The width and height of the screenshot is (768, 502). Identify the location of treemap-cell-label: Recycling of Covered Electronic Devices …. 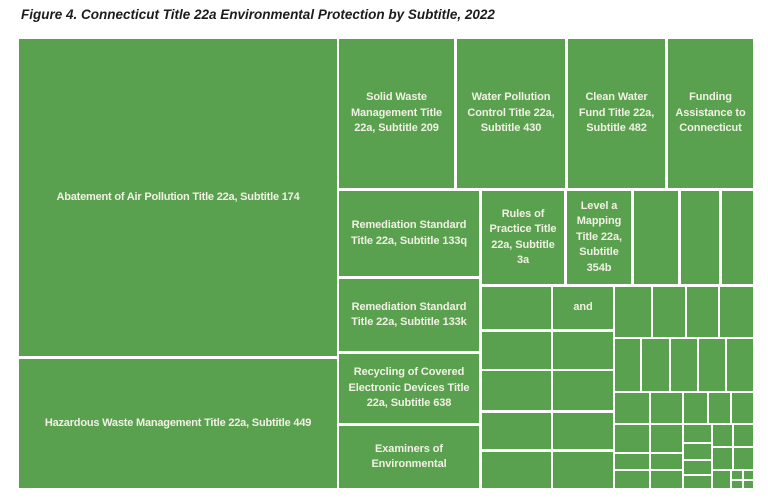
(409, 388).